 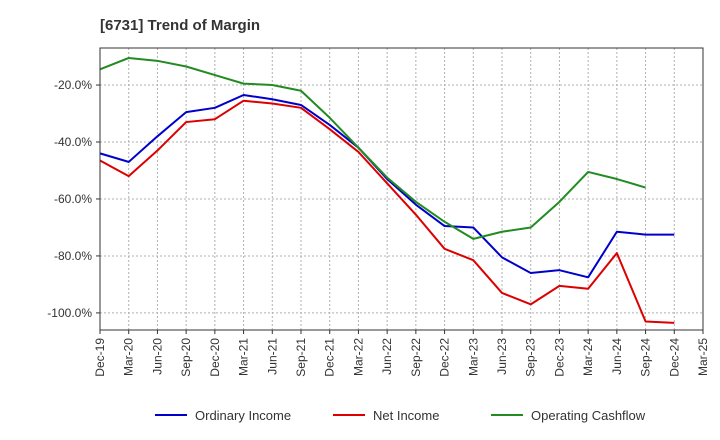 What do you see at coordinates (588, 415) in the screenshot?
I see `legend-label: Operating Cashflow` at bounding box center [588, 415].